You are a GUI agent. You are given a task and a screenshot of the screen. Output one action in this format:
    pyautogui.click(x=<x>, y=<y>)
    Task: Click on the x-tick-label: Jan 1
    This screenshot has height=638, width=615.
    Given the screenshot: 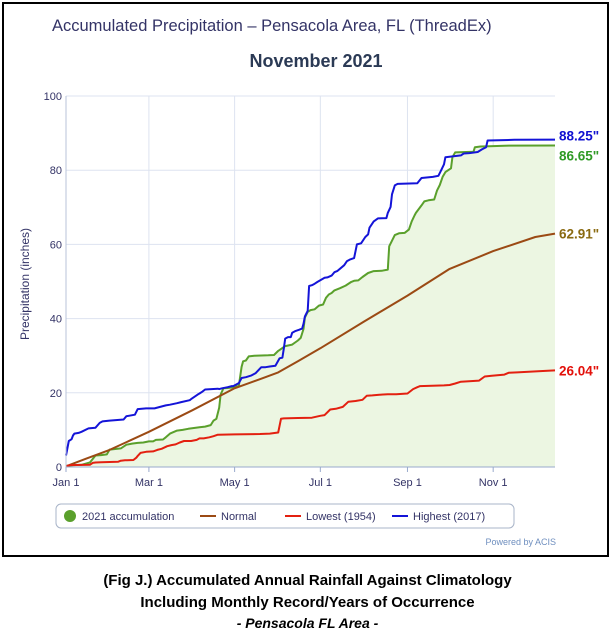 What is the action you would take?
    pyautogui.click(x=66, y=483)
    